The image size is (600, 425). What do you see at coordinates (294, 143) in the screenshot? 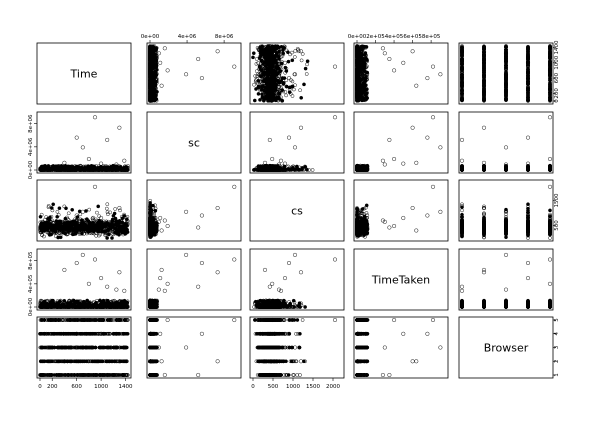
I see `scatter-sc-vs-cs` at bounding box center [294, 143].